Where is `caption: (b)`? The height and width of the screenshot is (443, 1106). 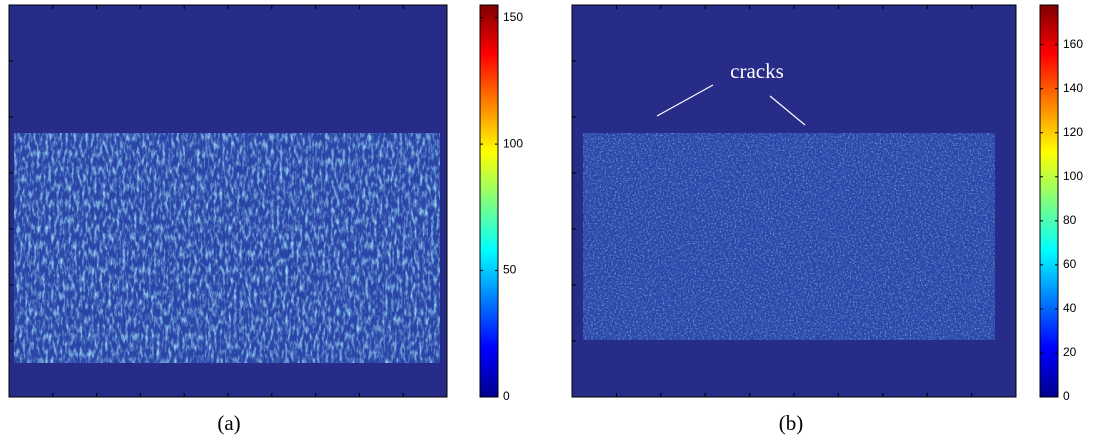 caption: (b) is located at coordinates (791, 423).